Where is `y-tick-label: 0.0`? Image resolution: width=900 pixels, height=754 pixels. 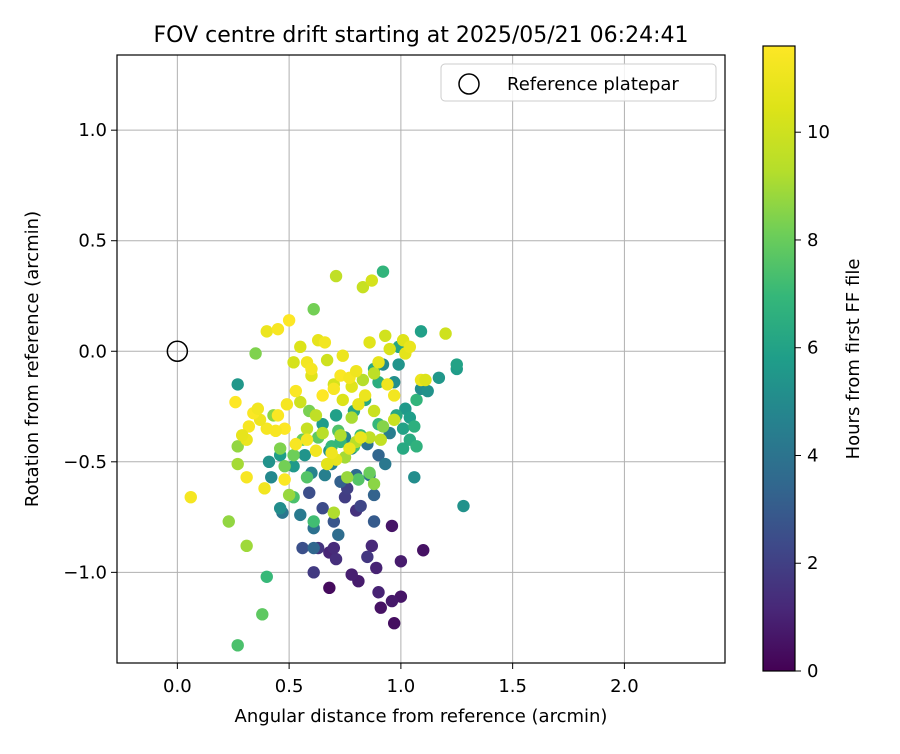 y-tick-label: 0.0 is located at coordinates (92, 351).